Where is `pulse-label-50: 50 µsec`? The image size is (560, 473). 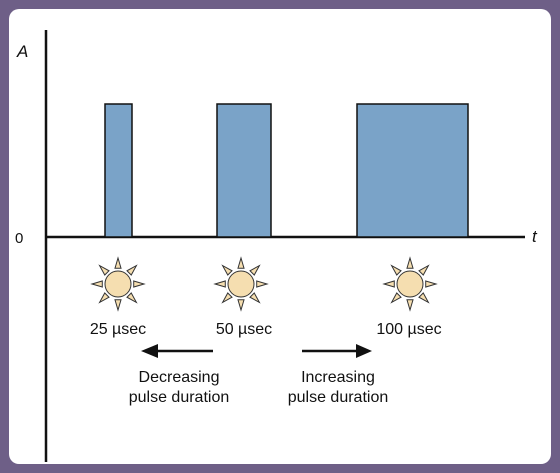 pulse-label-50: 50 µsec is located at coordinates (244, 329).